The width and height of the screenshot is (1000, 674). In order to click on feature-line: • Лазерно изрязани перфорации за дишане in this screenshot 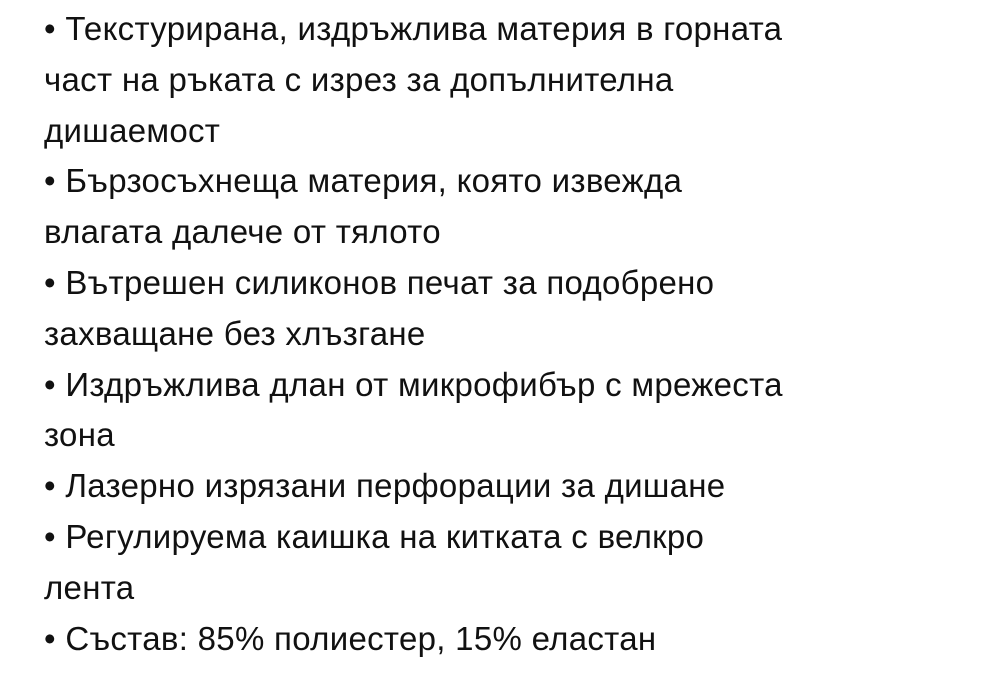, I will do `click(385, 486)`.